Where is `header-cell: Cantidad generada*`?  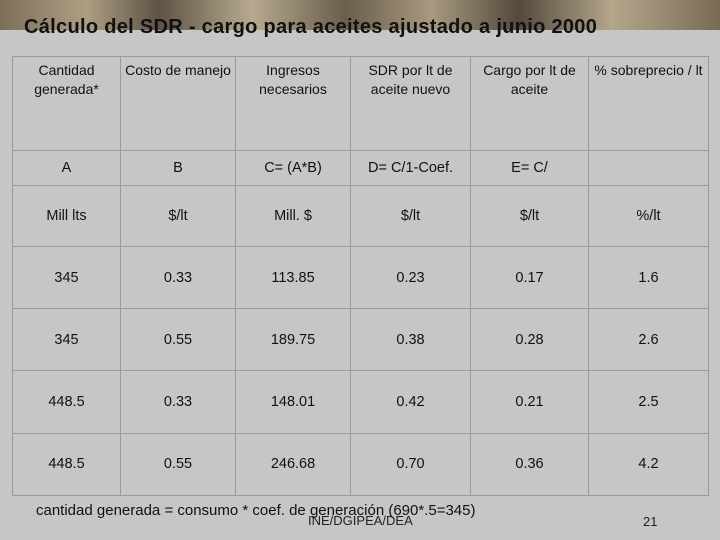
header-cell: Cantidad generada* is located at coordinates (66, 103).